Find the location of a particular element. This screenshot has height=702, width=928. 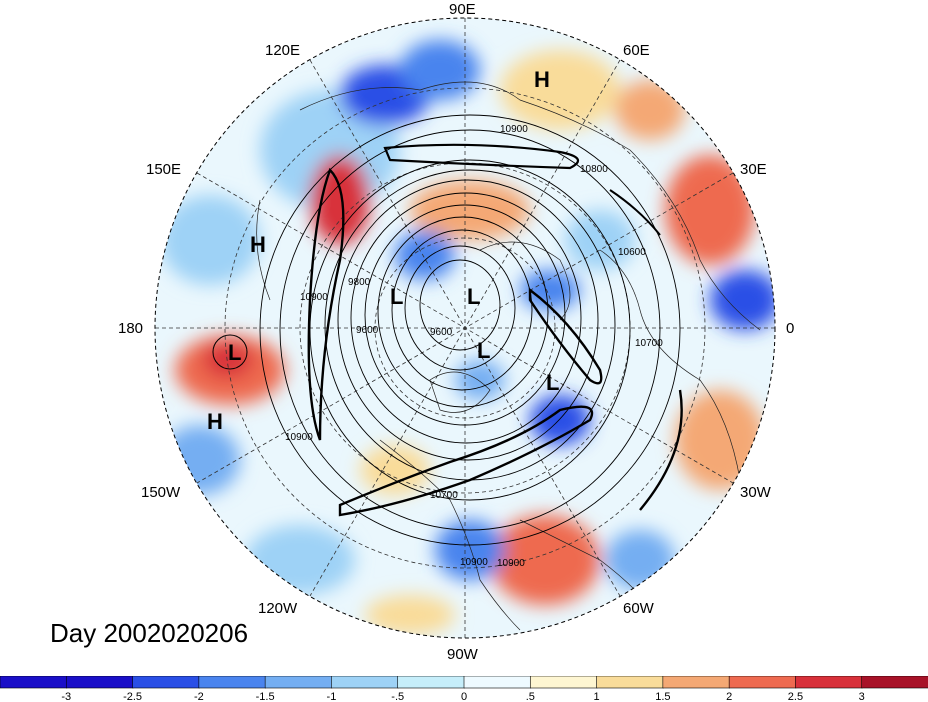

colorbar-tick-label: 1 is located at coordinates (597, 696).